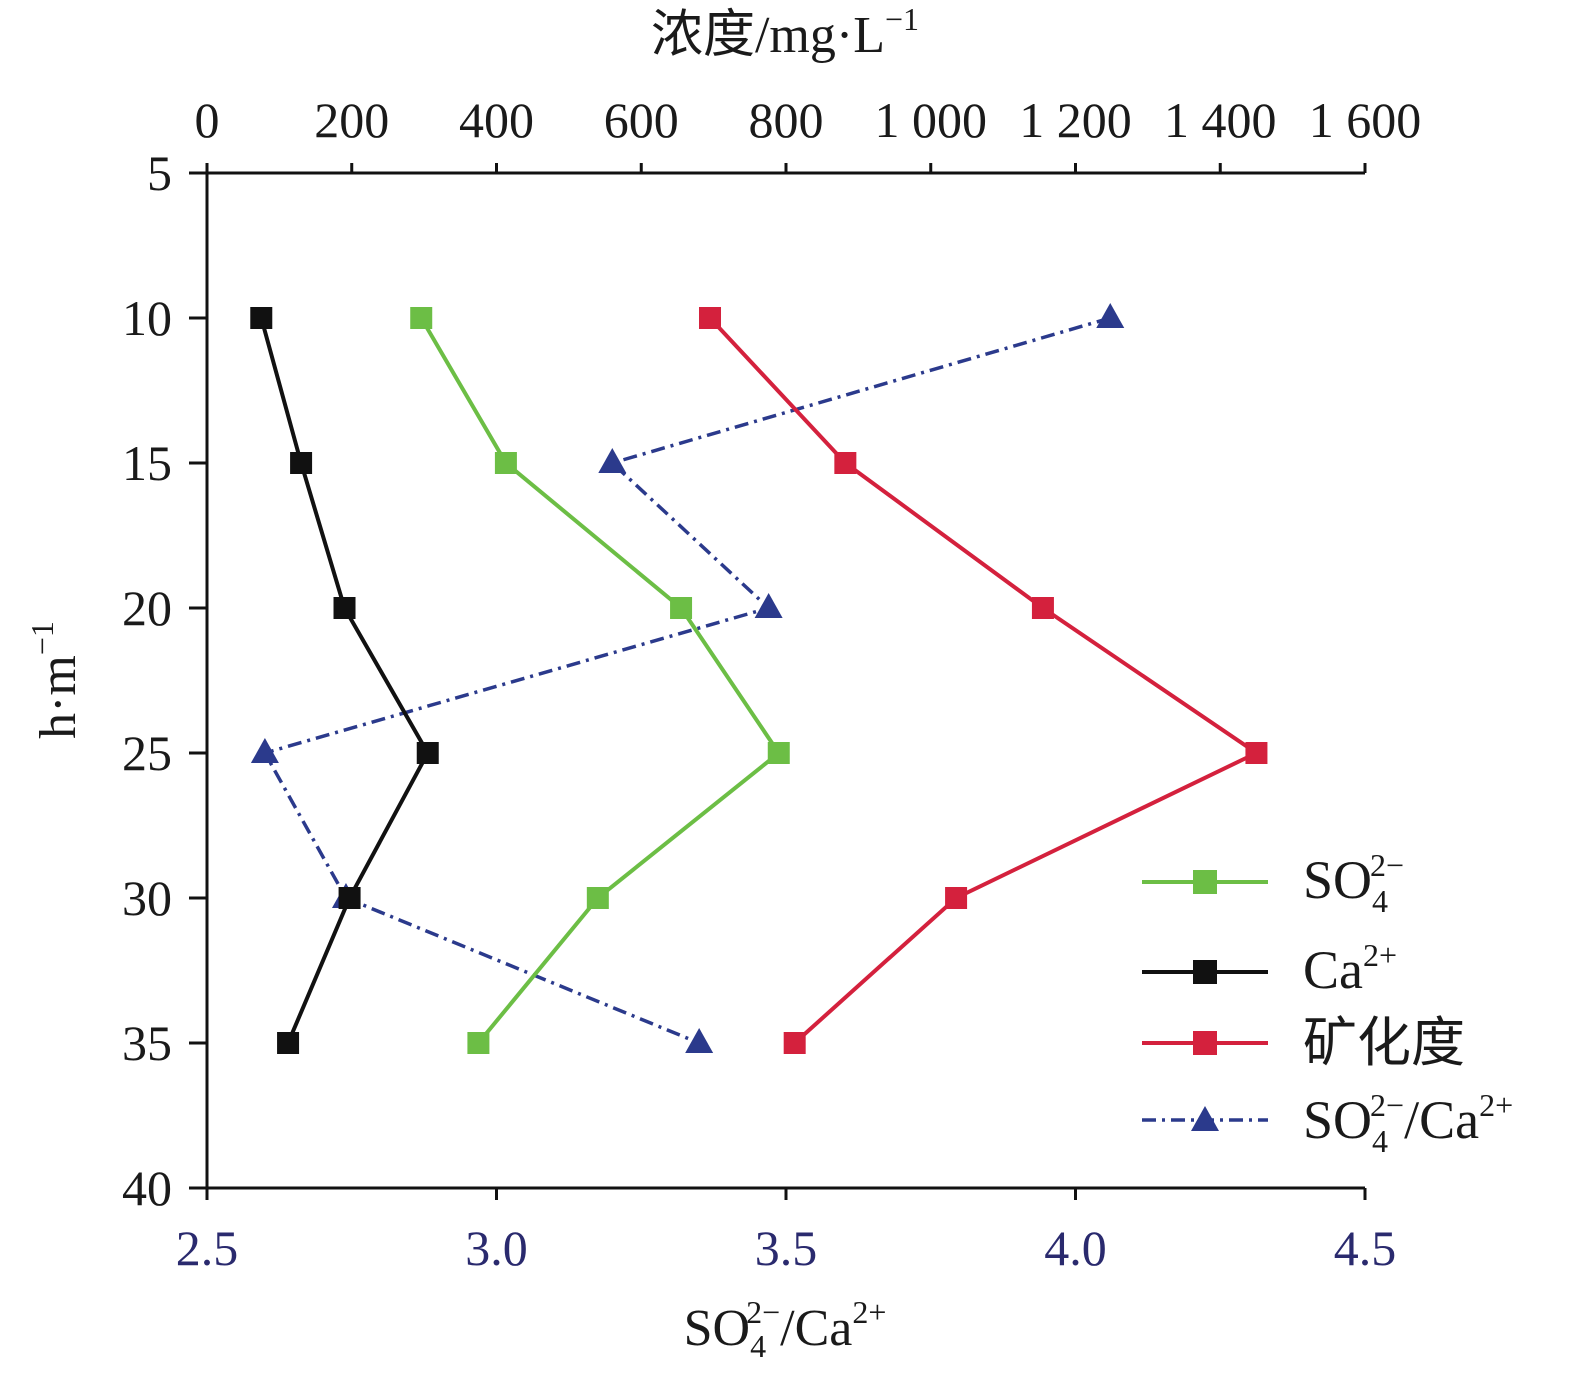 Image resolution: width=1575 pixels, height=1384 pixels. I want to click on top-tick-label: 1 600, so click(1365, 120).